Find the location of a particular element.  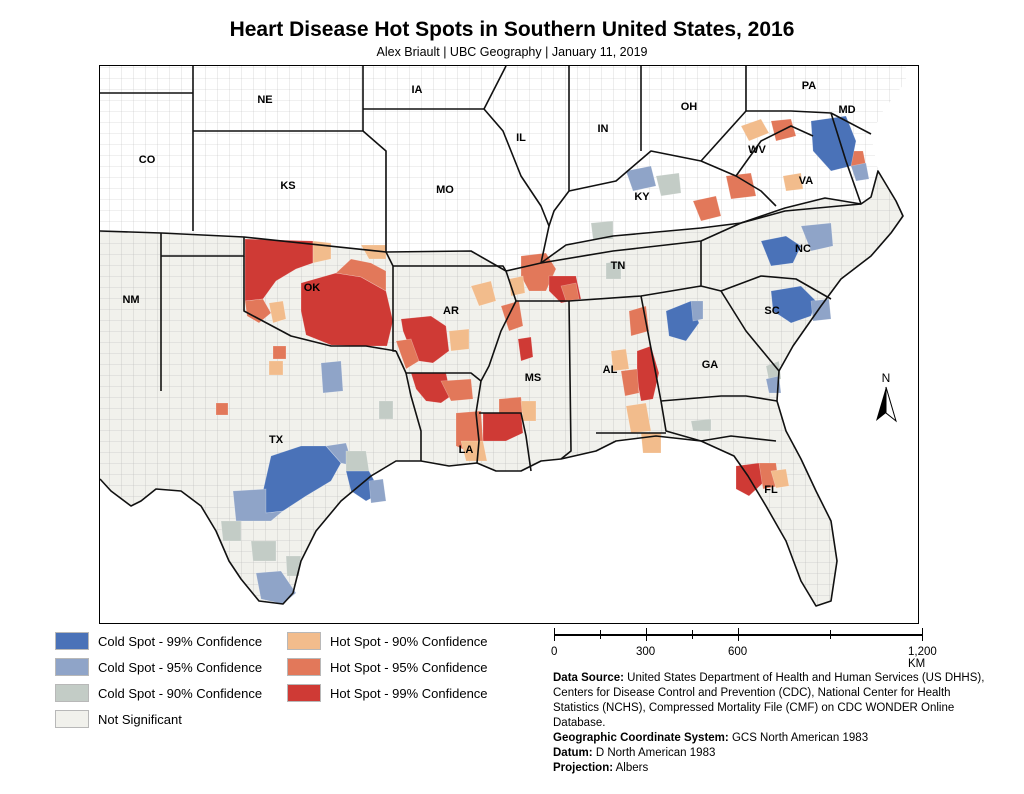

swatch-hot95 is located at coordinates (304, 667).